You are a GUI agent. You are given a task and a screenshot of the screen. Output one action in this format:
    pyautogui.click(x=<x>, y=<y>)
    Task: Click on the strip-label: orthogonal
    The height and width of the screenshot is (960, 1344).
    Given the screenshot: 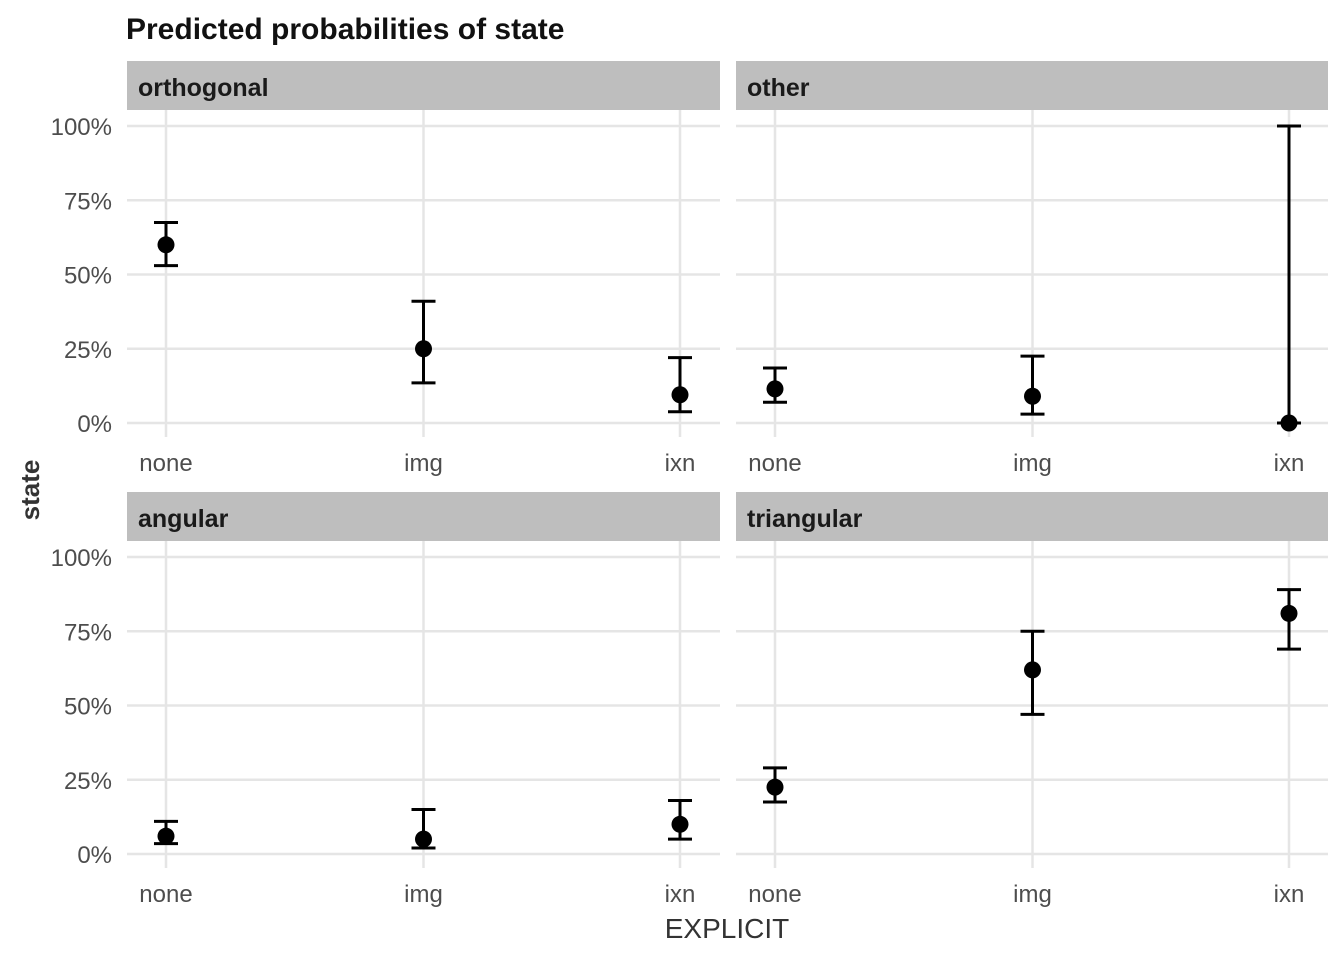 What is the action you would take?
    pyautogui.click(x=203, y=88)
    